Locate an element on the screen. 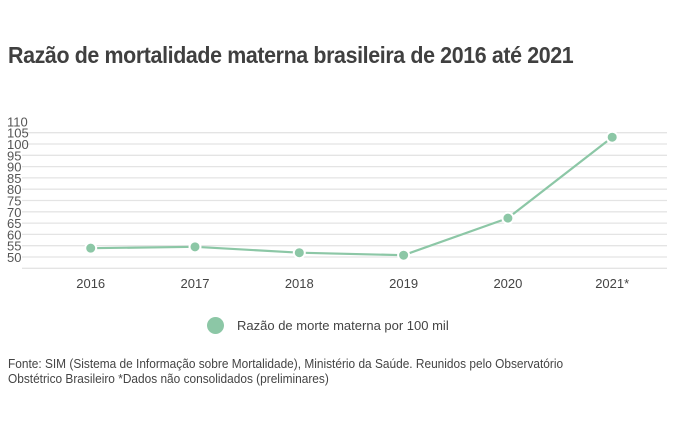 Image resolution: width=680 pixels, height=434 pixels. y-tick-label: 75 is located at coordinates (14, 201).